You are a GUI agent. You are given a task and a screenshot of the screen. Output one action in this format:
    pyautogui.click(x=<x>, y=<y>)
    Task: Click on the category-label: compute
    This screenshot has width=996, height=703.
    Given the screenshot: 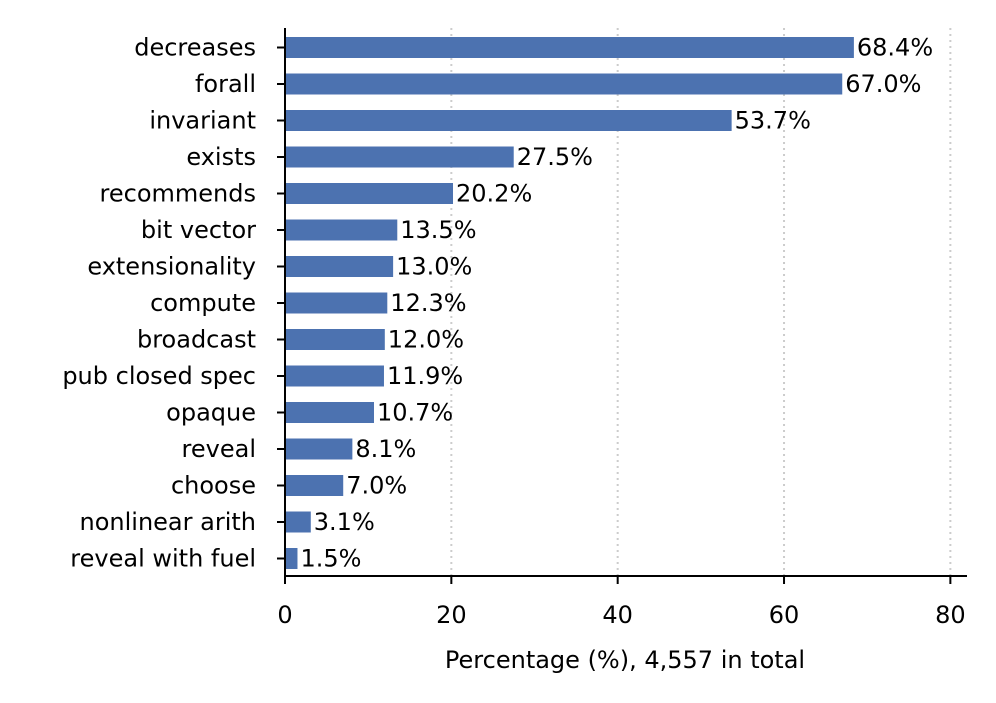 What is the action you would take?
    pyautogui.click(x=203, y=303)
    